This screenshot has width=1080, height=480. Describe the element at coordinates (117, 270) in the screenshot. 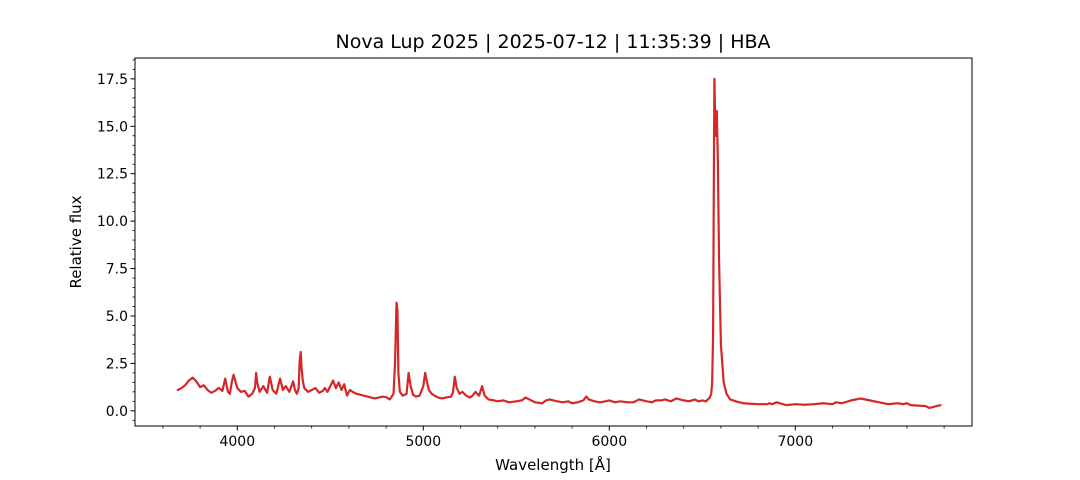

I see `y-tick-label: 7.5` at that location.